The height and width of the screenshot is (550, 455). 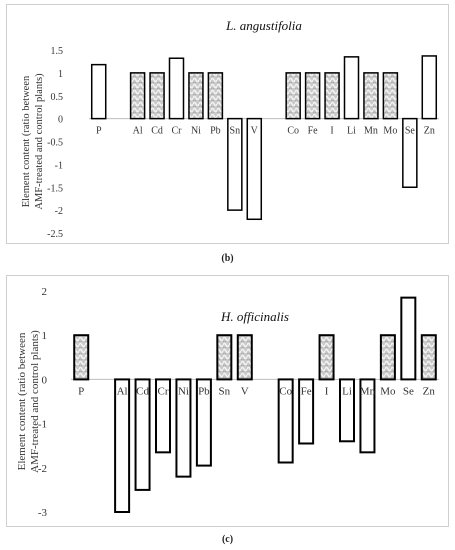 What do you see at coordinates (57, 97) in the screenshot?
I see `y-tick-label: 0.5` at bounding box center [57, 97].